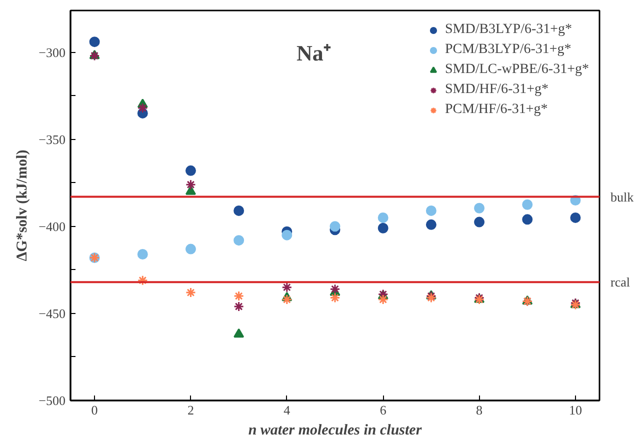 The height and width of the screenshot is (441, 636). I want to click on y-tick-label: −350, so click(52, 139).